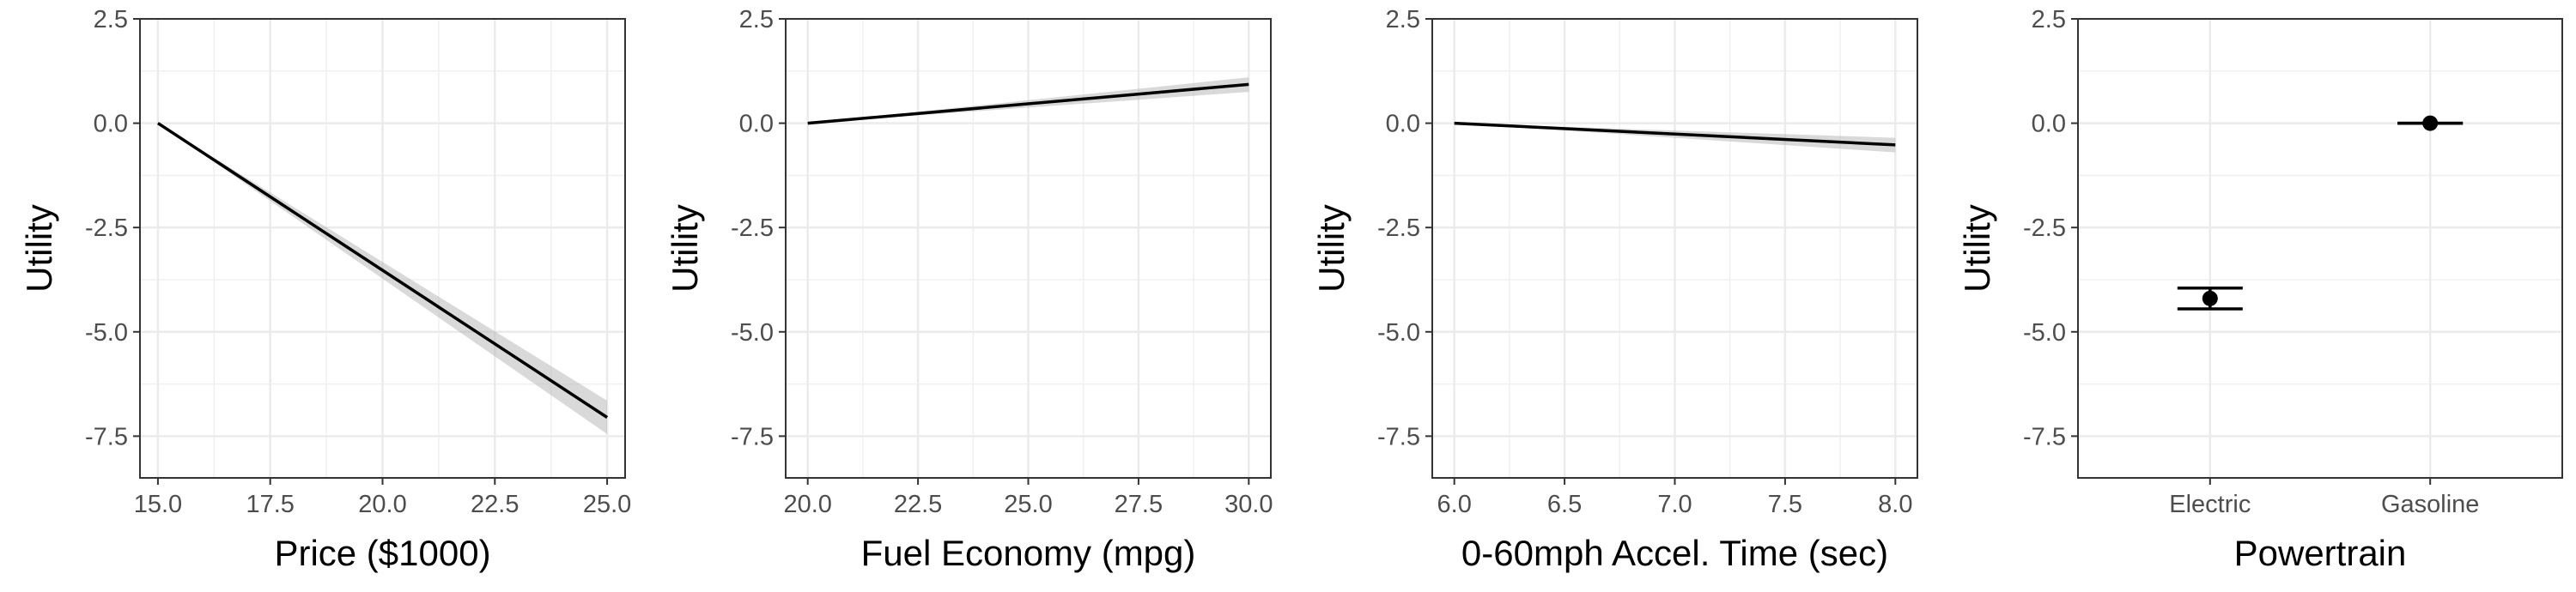  Describe the element at coordinates (1455, 504) in the screenshot. I see `x-tick-label: 6.0` at that location.